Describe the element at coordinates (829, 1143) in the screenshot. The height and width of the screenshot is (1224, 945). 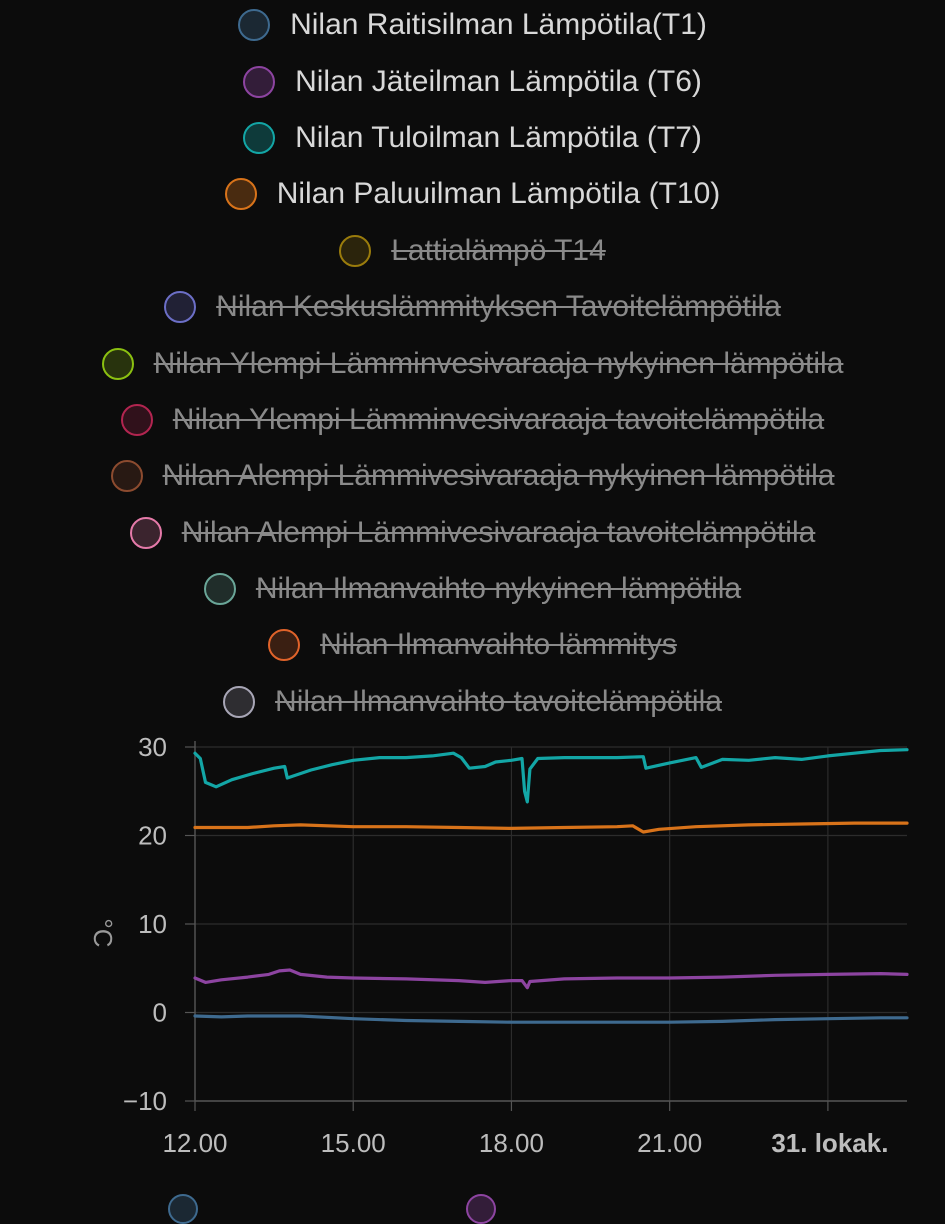
I see `x-tick-label: 31. lokak.` at that location.